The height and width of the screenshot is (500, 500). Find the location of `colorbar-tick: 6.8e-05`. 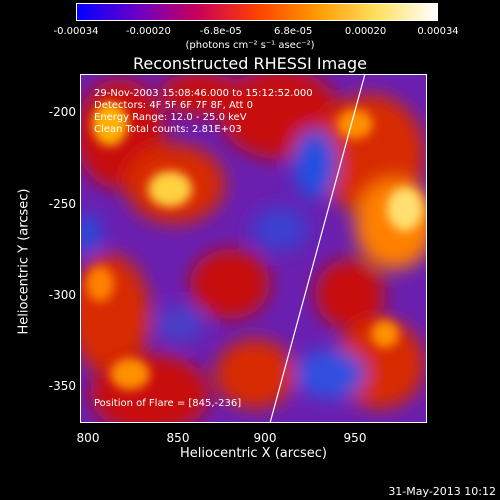

colorbar-tick: 6.8e-05 is located at coordinates (293, 31).